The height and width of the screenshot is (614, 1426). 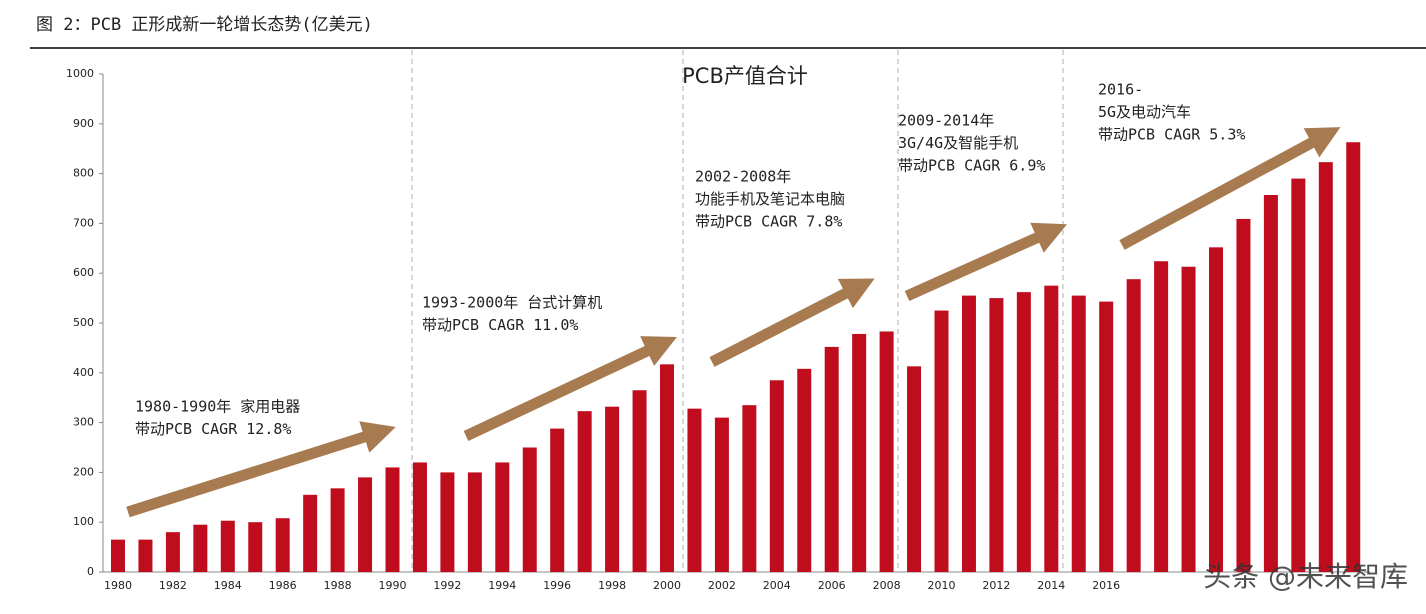 I want to click on annotation: 带动PCB CAGR 7.8%, so click(x=768, y=222).